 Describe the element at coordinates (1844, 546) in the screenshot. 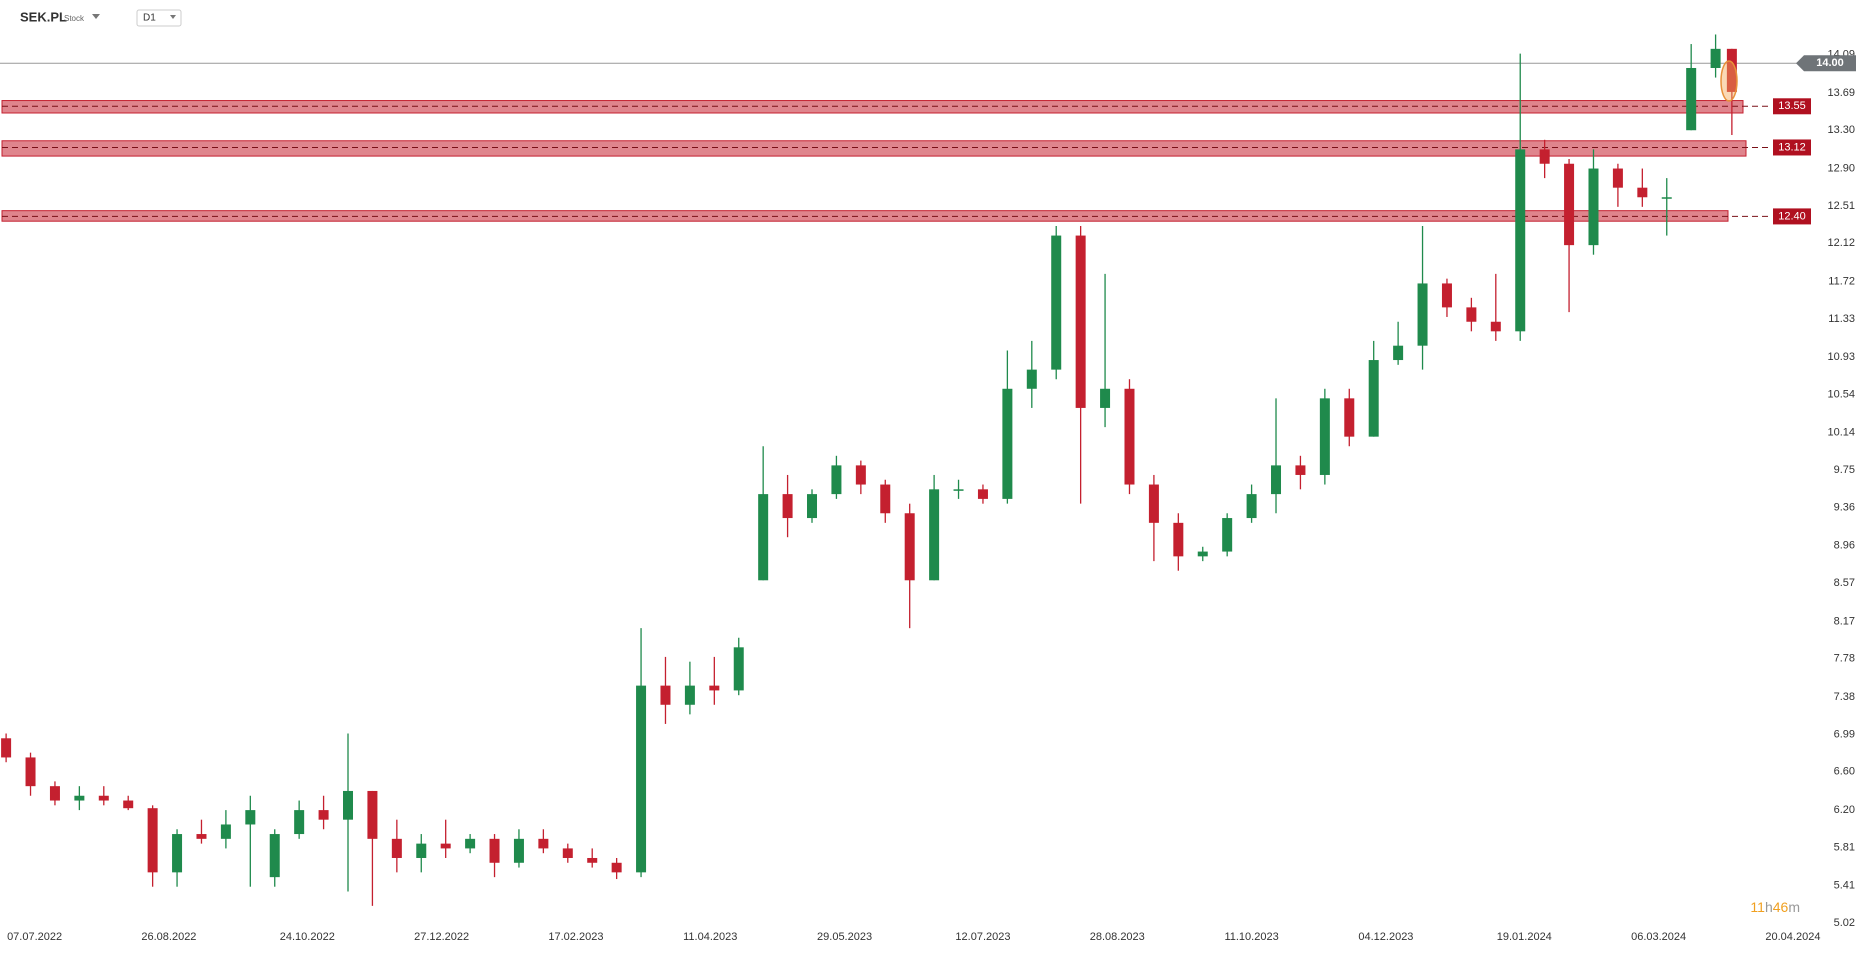

I see `y-tick-label: 8.96` at that location.